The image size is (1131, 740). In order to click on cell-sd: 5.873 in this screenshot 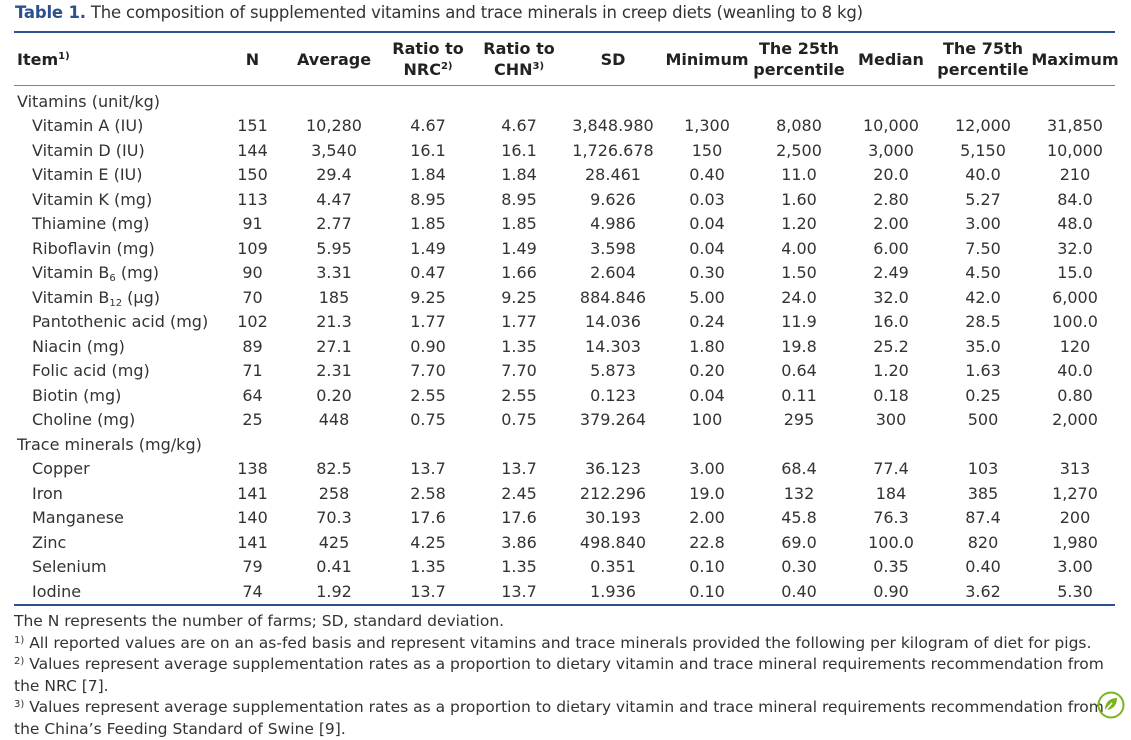, I will do `click(613, 371)`.